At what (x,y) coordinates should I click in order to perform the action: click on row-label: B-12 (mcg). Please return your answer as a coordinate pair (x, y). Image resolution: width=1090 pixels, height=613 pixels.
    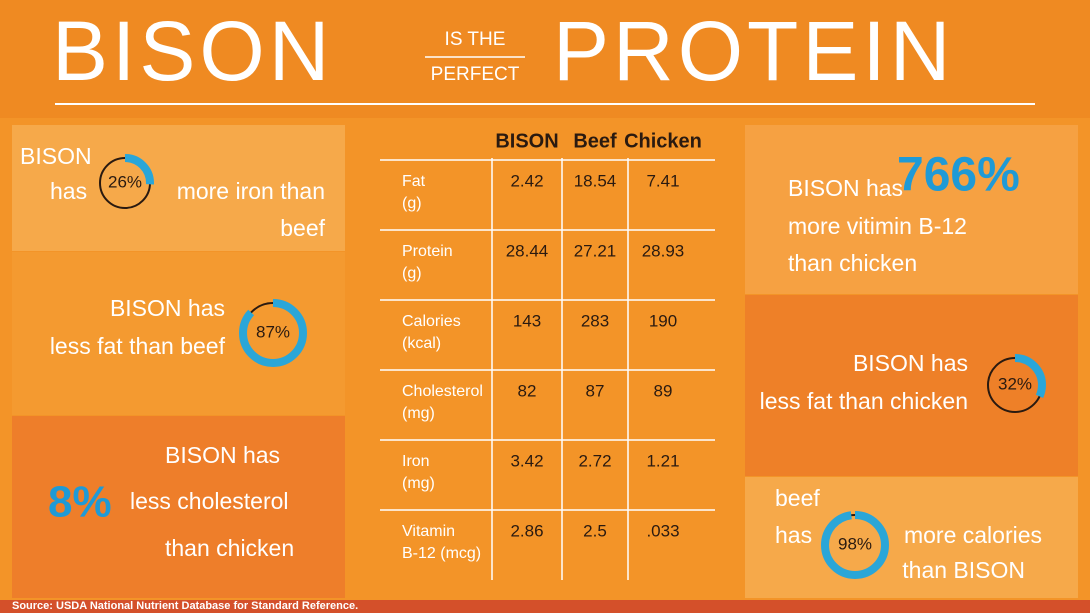
    Looking at the image, I should click on (441, 553).